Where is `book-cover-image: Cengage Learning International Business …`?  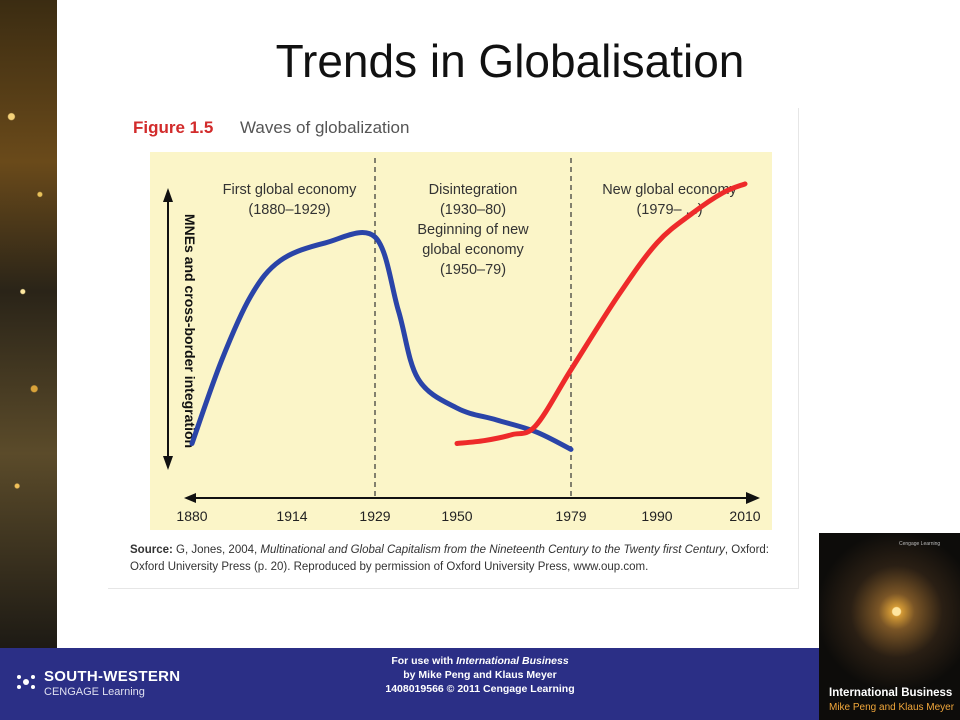
book-cover-image: Cengage Learning International Business … is located at coordinates (889, 626).